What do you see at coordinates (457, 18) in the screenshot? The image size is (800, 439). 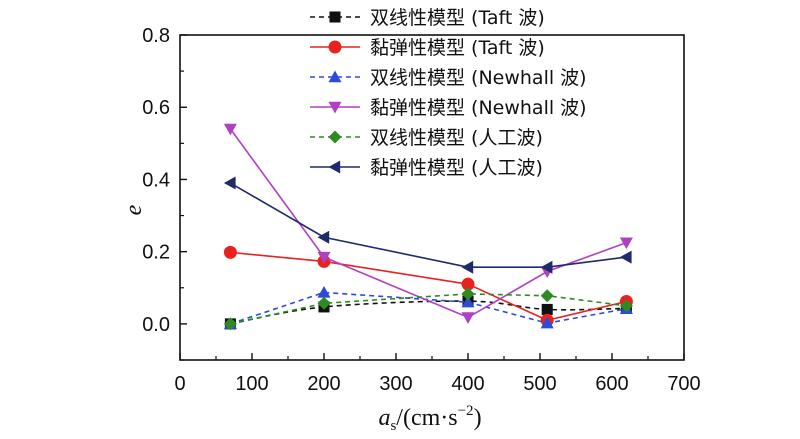 I see `legend-label: 双线性模型 (Taft 波)` at bounding box center [457, 18].